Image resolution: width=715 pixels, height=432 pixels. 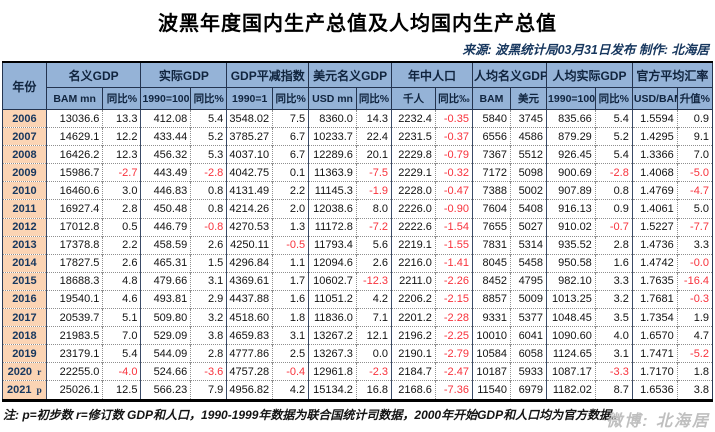 What do you see at coordinates (249, 299) in the screenshot?
I see `value-cell: 4437.88` at bounding box center [249, 299].